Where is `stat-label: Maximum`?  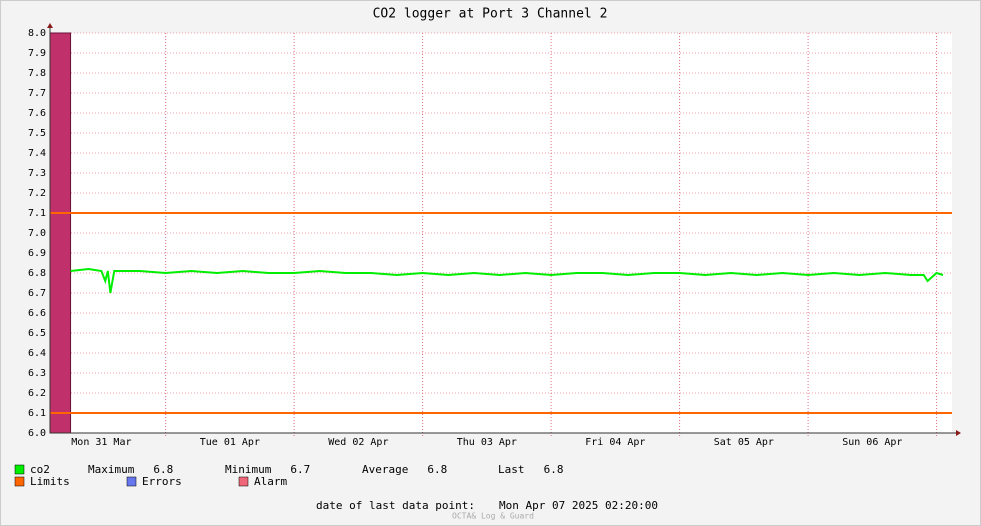
stat-label: Maximum is located at coordinates (111, 469).